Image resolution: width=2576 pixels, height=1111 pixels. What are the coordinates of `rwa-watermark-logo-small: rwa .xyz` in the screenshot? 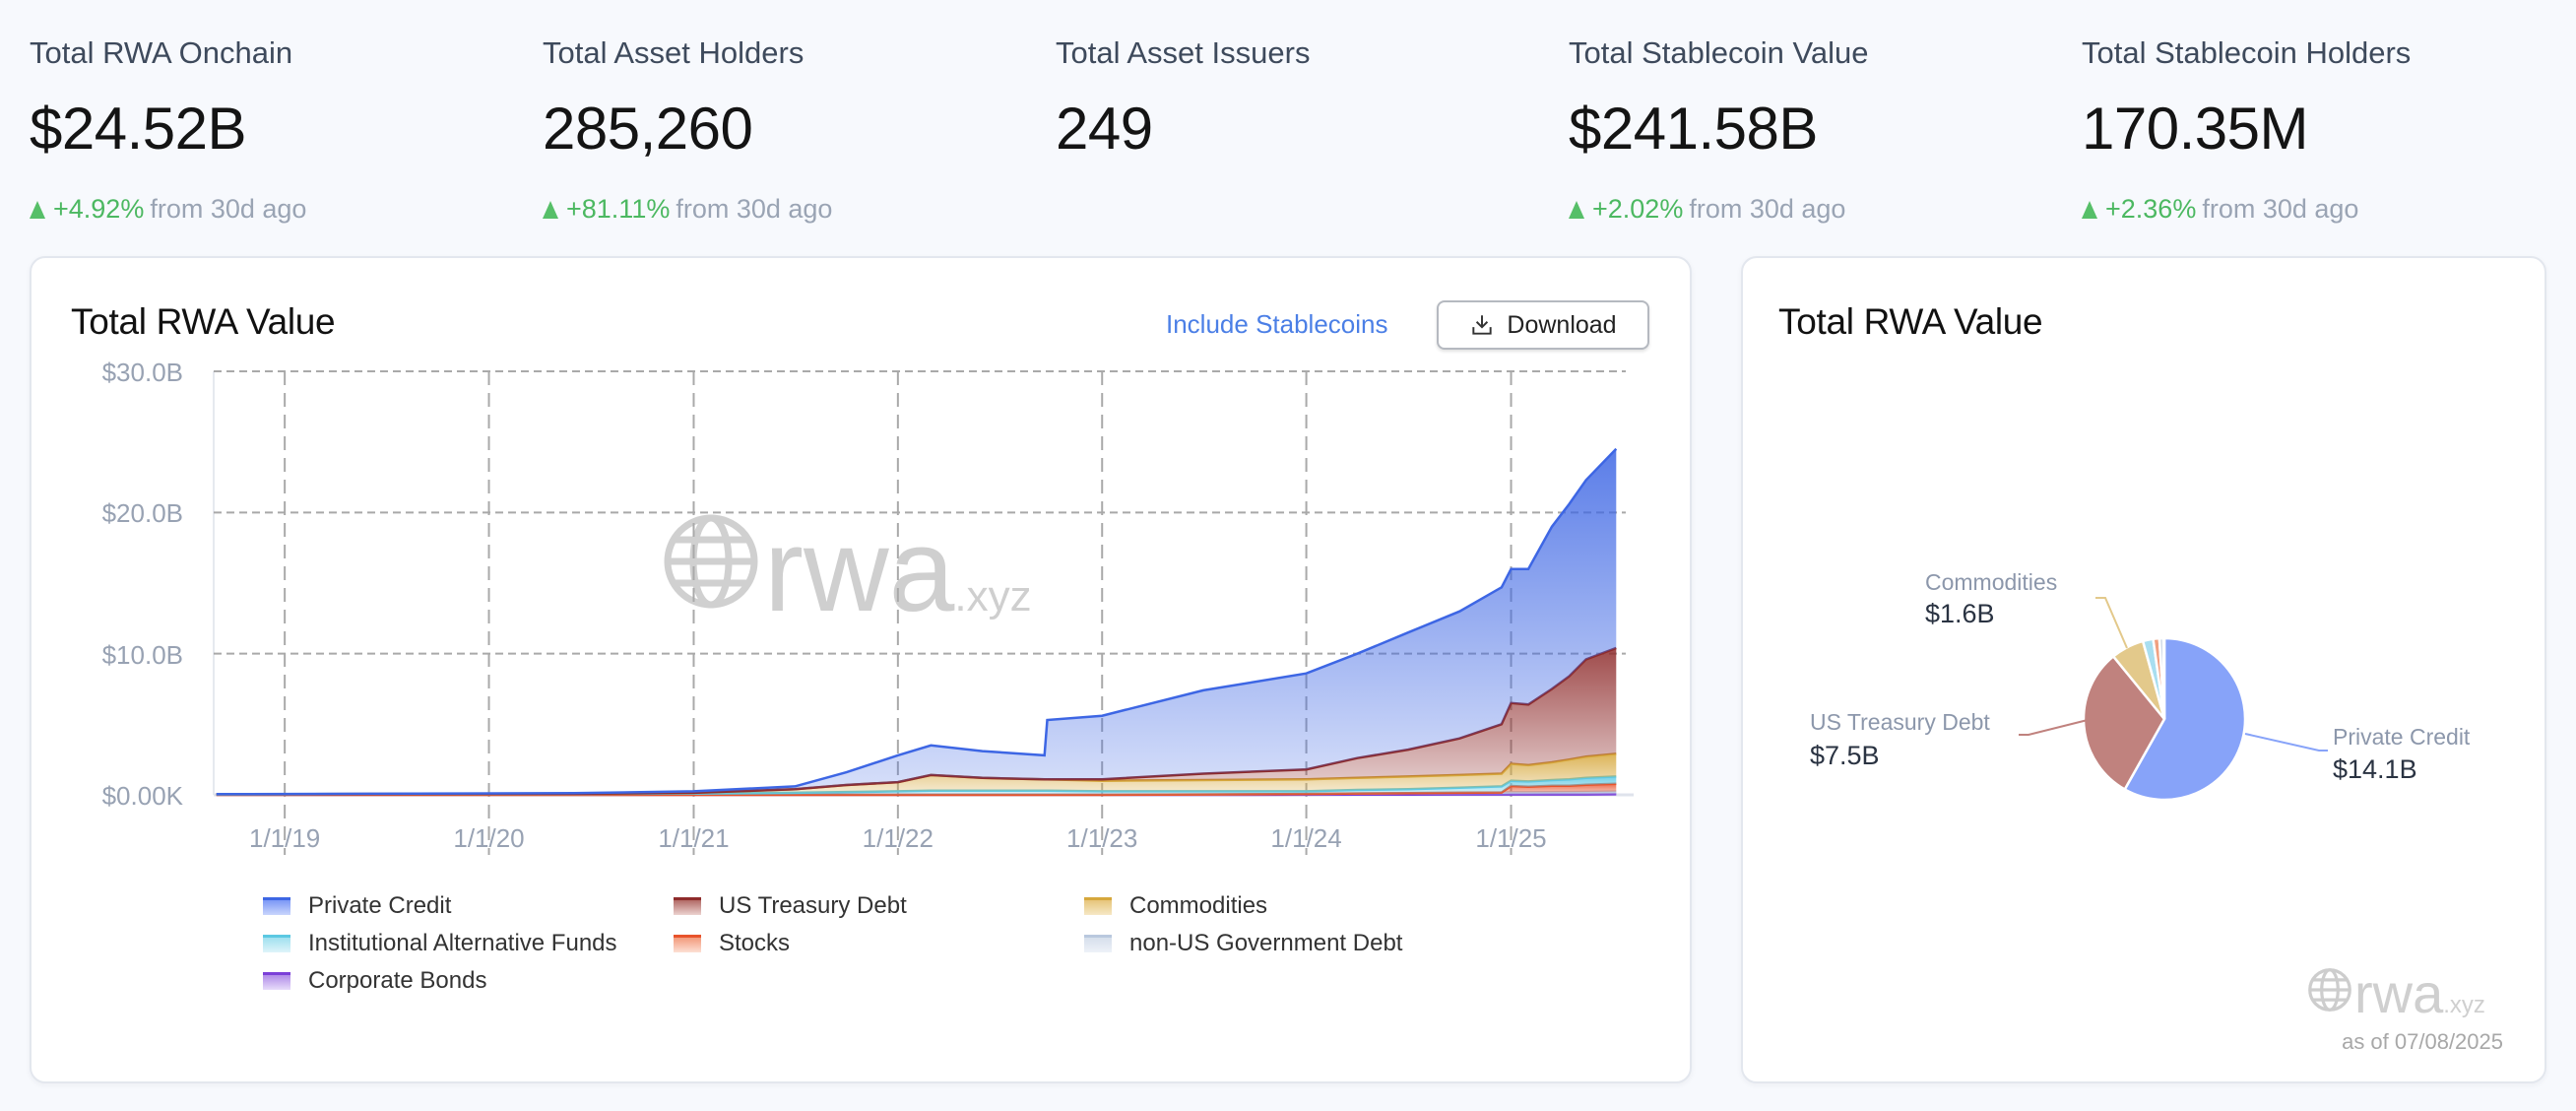 It's located at (2396, 993).